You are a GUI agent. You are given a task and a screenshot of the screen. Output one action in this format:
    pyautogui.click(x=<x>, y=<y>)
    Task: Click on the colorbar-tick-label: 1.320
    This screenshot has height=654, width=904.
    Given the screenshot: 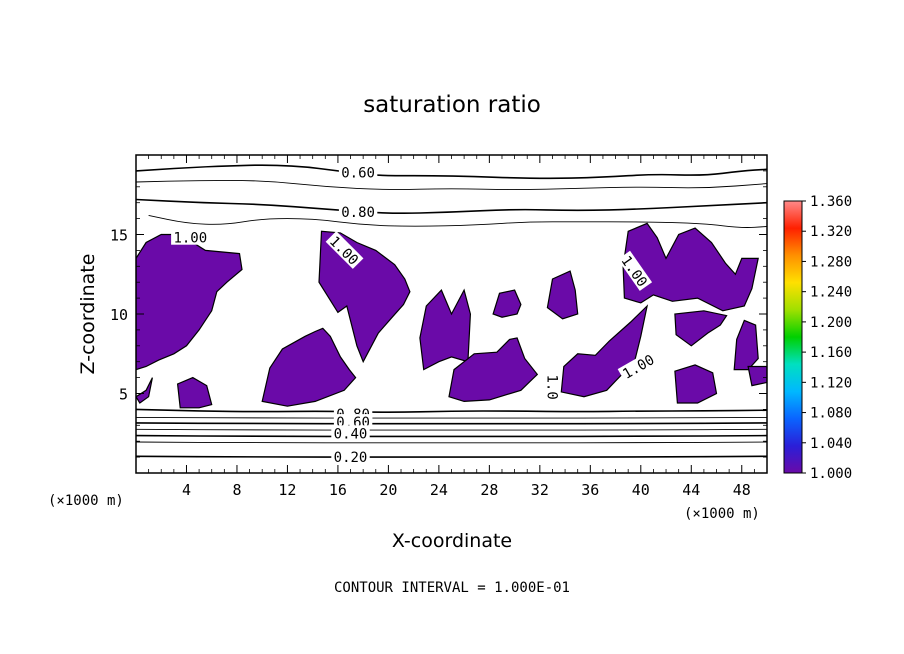 What is the action you would take?
    pyautogui.click(x=831, y=232)
    